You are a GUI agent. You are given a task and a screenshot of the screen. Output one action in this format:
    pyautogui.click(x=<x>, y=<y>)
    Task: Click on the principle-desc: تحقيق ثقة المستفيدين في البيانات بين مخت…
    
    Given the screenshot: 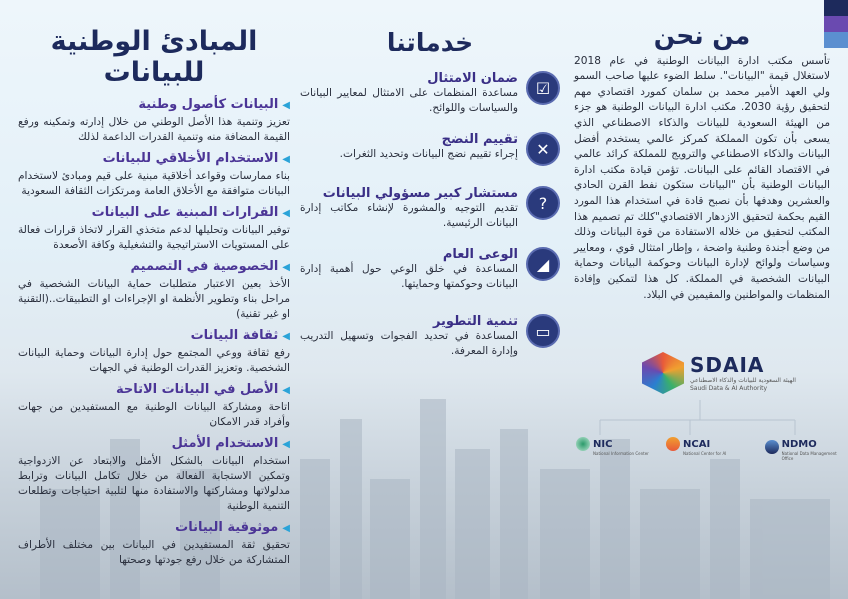 What is the action you would take?
    pyautogui.click(x=154, y=552)
    